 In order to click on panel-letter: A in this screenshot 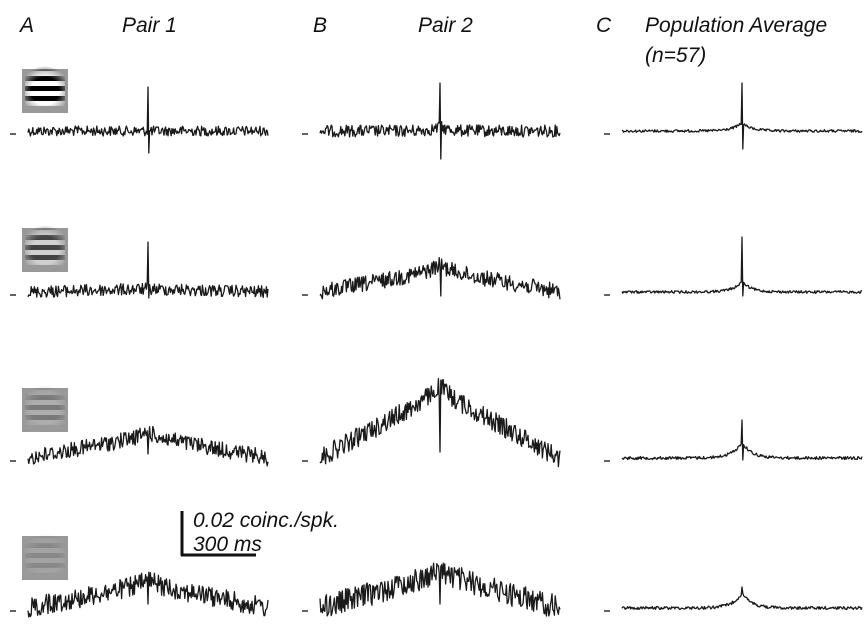, I will do `click(26, 25)`.